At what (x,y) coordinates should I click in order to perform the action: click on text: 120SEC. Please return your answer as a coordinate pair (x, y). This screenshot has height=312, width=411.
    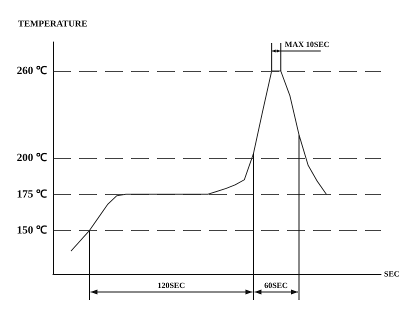
    Looking at the image, I should click on (171, 285).